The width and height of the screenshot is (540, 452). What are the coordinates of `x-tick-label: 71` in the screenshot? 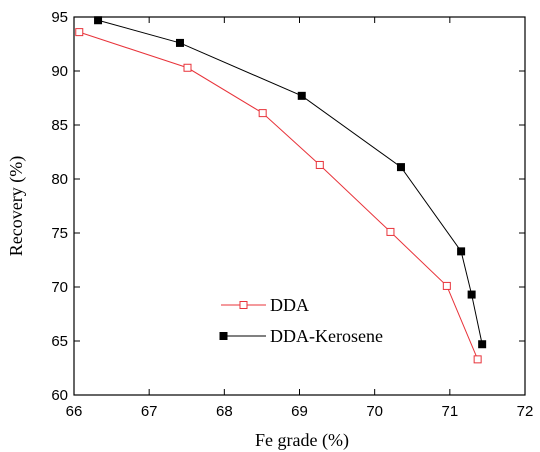 It's located at (449, 411).